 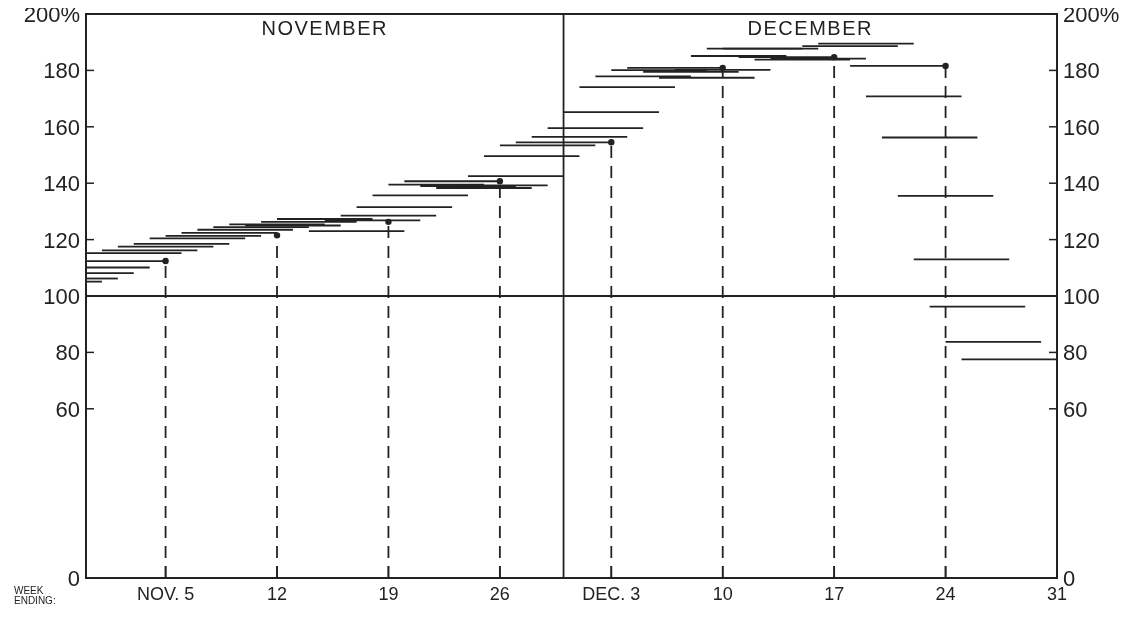 What do you see at coordinates (165, 594) in the screenshot?
I see `x-tick-label: NOV. 5` at bounding box center [165, 594].